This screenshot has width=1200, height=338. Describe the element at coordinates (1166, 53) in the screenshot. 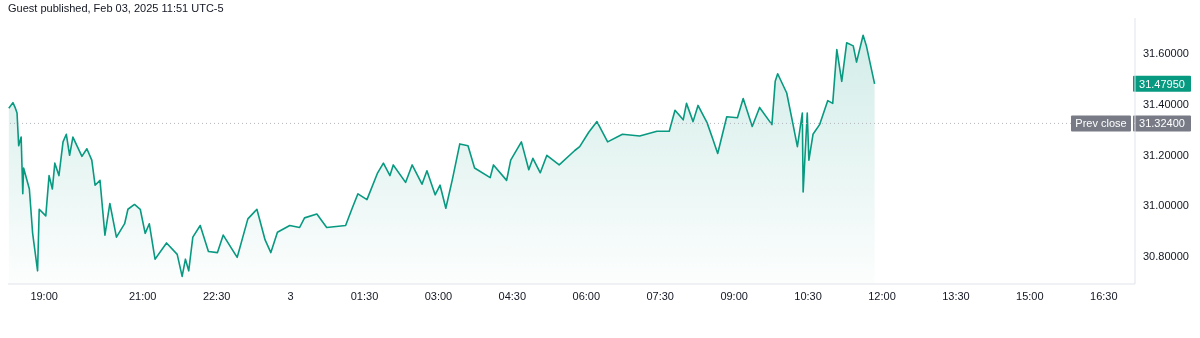

I see `y-tick-label: 31.60000` at that location.